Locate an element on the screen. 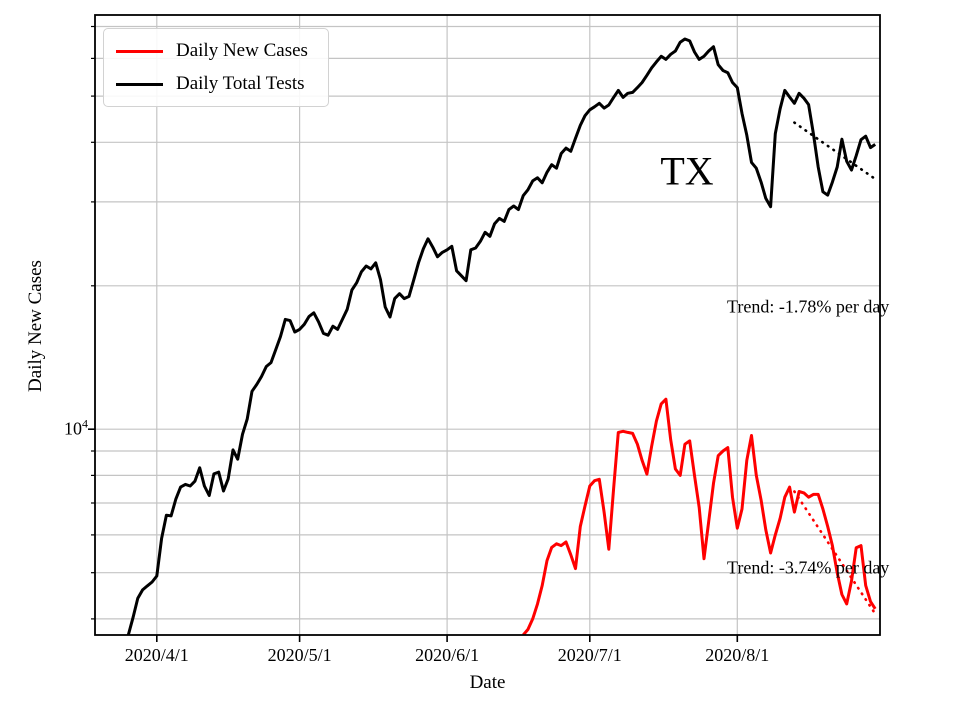 This screenshot has width=960, height=720. x-tick-label: 2020/4/1 is located at coordinates (156, 655).